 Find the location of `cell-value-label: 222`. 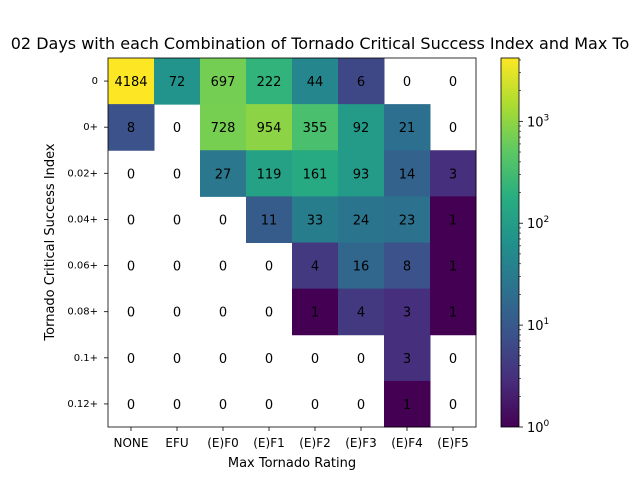

cell-value-label: 222 is located at coordinates (269, 82).